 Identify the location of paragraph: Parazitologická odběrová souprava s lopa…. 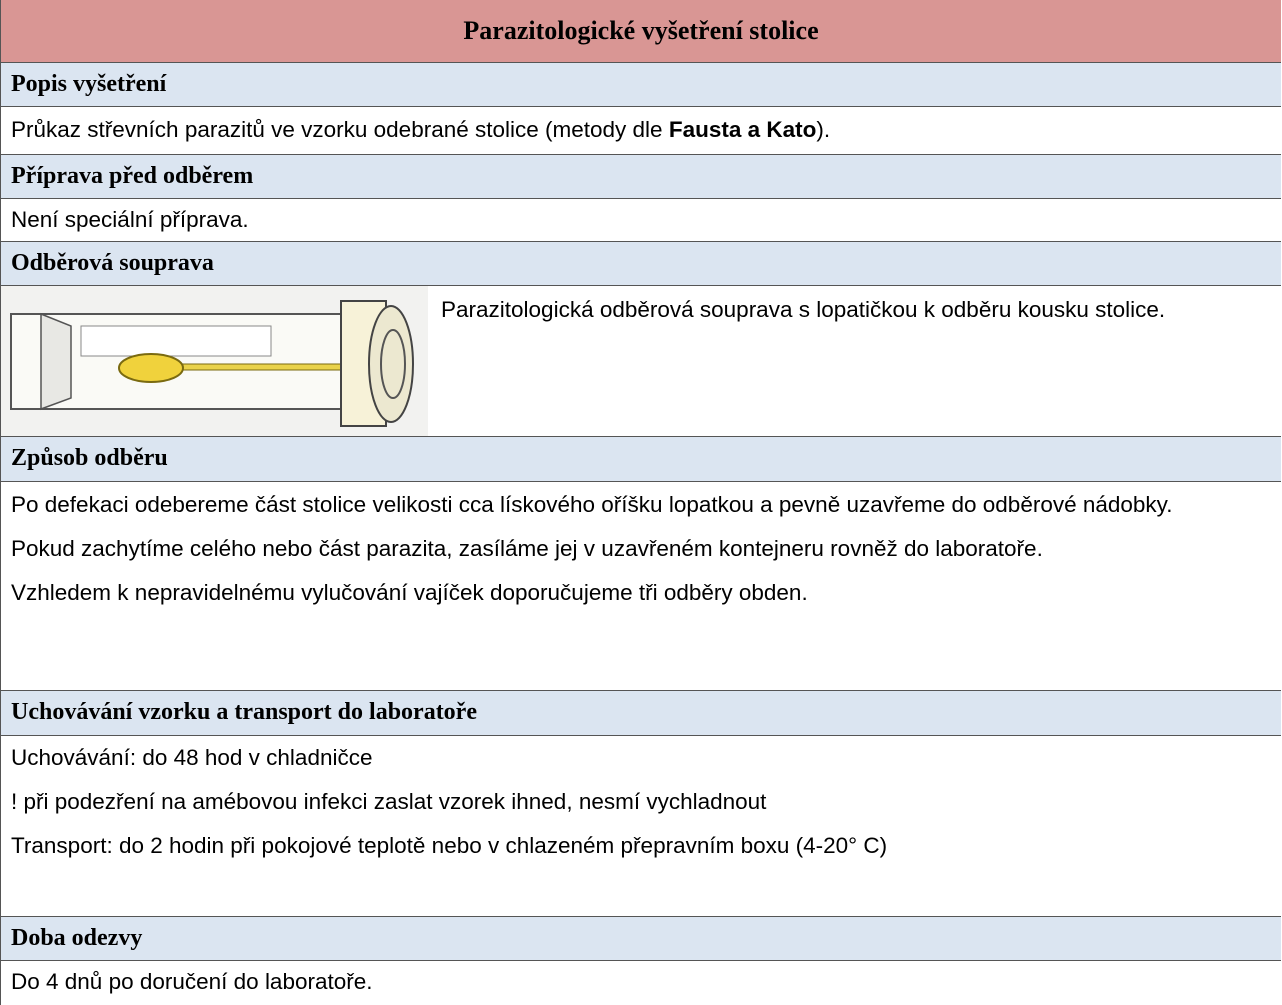
(803, 309).